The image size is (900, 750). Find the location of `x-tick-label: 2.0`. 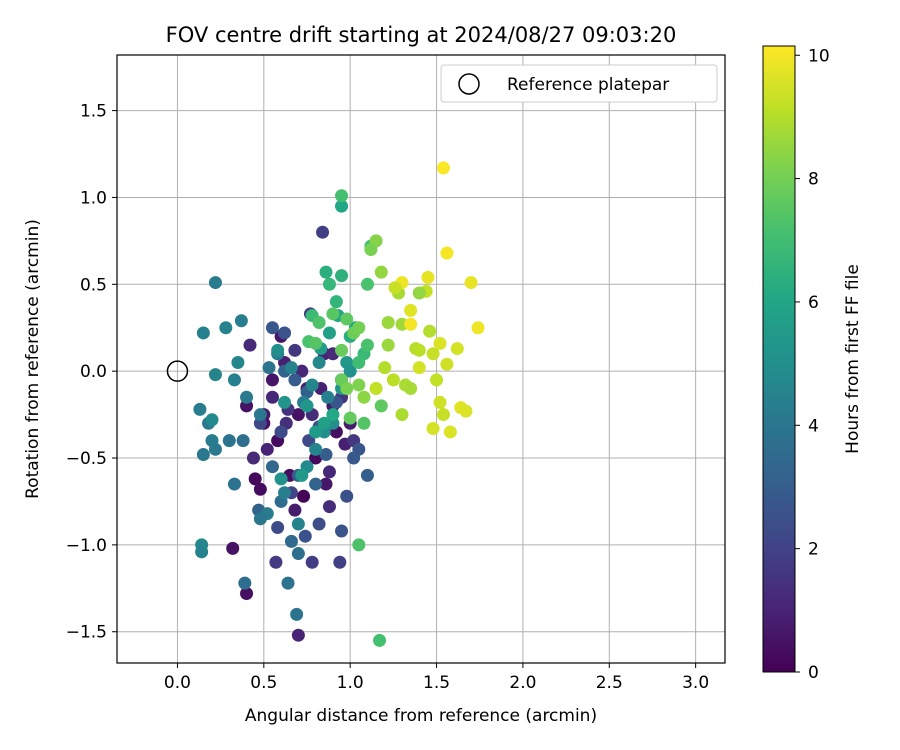

x-tick-label: 2.0 is located at coordinates (522, 683).